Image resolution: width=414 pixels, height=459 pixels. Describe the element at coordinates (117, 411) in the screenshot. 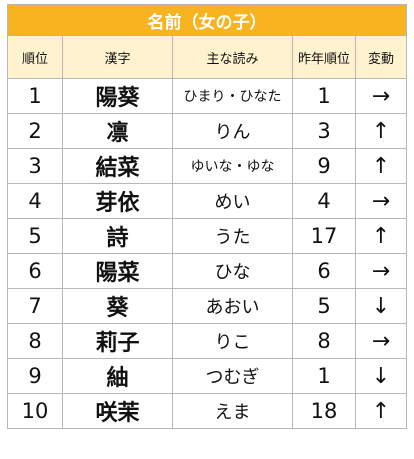

I see `kanji-cell: 咲茉` at that location.